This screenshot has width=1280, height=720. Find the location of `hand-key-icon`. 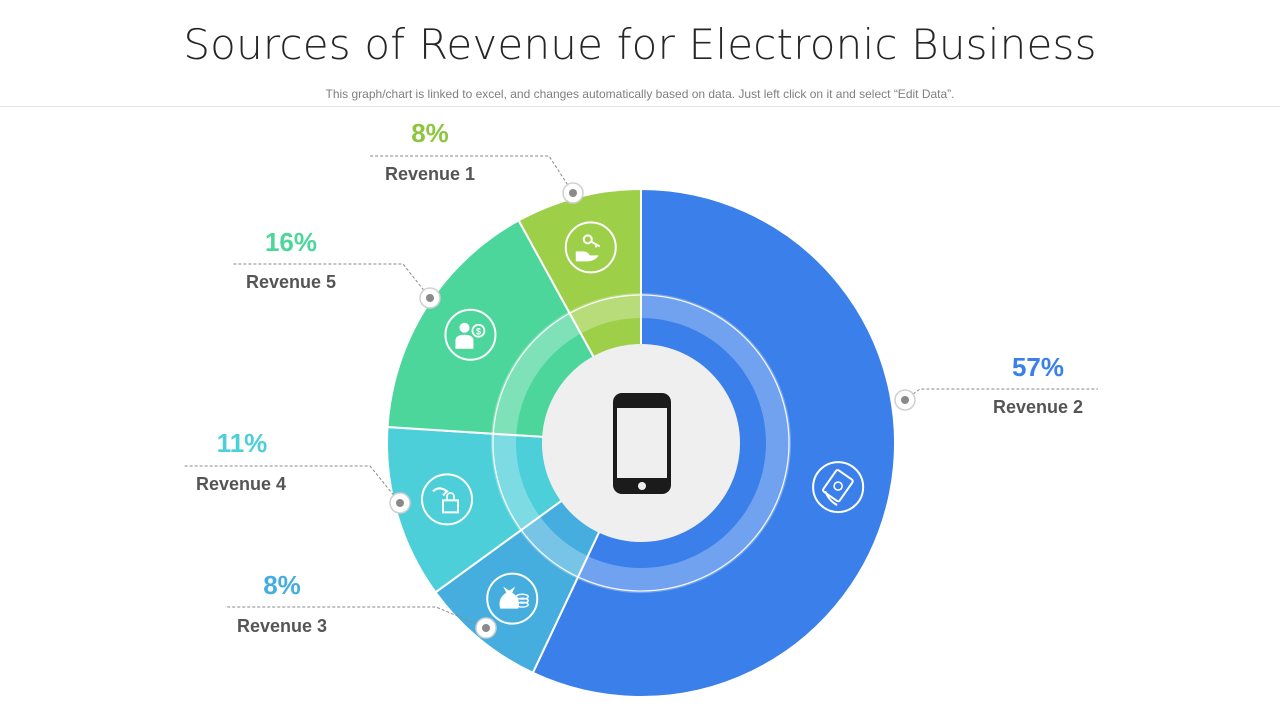

hand-key-icon is located at coordinates (590, 247).